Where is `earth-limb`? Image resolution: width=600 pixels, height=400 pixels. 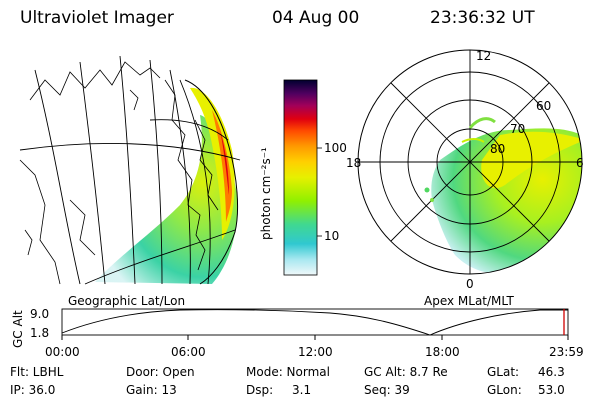 earth-limb is located at coordinates (211, 182).